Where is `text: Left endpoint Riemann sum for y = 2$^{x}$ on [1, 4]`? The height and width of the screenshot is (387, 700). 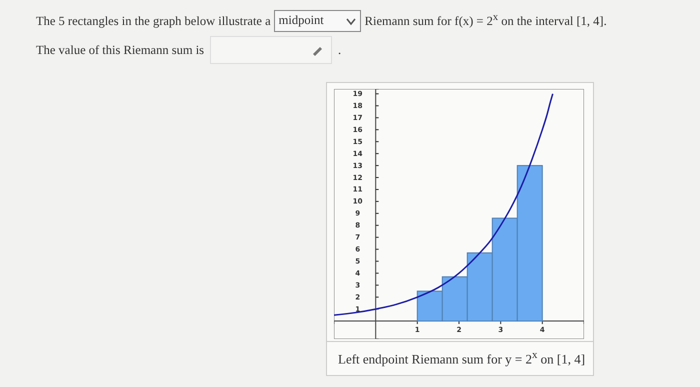 text: Left endpoint Riemann sum for y = 2$^{x}$ on [1, 4] is located at coordinates (462, 358).